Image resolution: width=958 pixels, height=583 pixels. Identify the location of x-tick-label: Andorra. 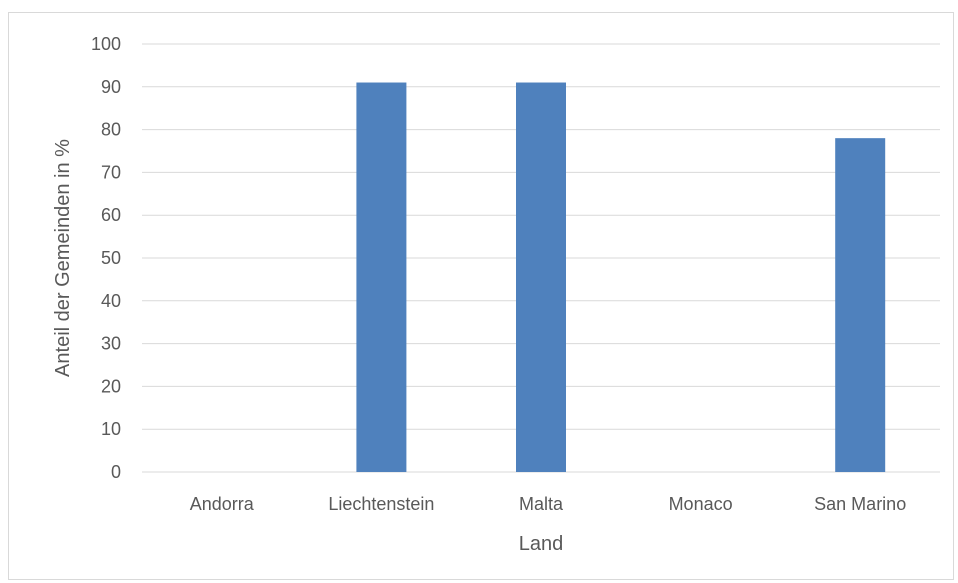
(222, 504).